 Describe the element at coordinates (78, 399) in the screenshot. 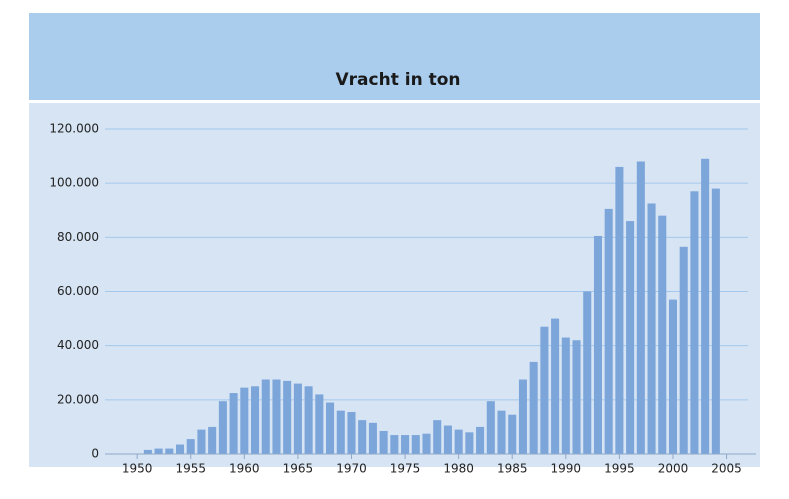

I see `y-tick-label: 20.000` at that location.